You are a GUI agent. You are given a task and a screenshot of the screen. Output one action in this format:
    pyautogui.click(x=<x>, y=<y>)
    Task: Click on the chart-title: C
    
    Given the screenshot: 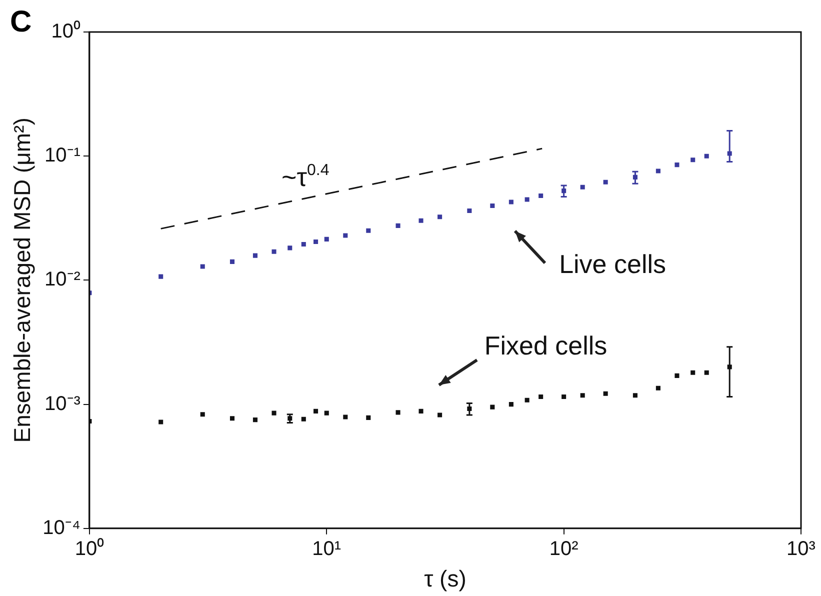 What is the action you would take?
    pyautogui.click(x=21, y=21)
    